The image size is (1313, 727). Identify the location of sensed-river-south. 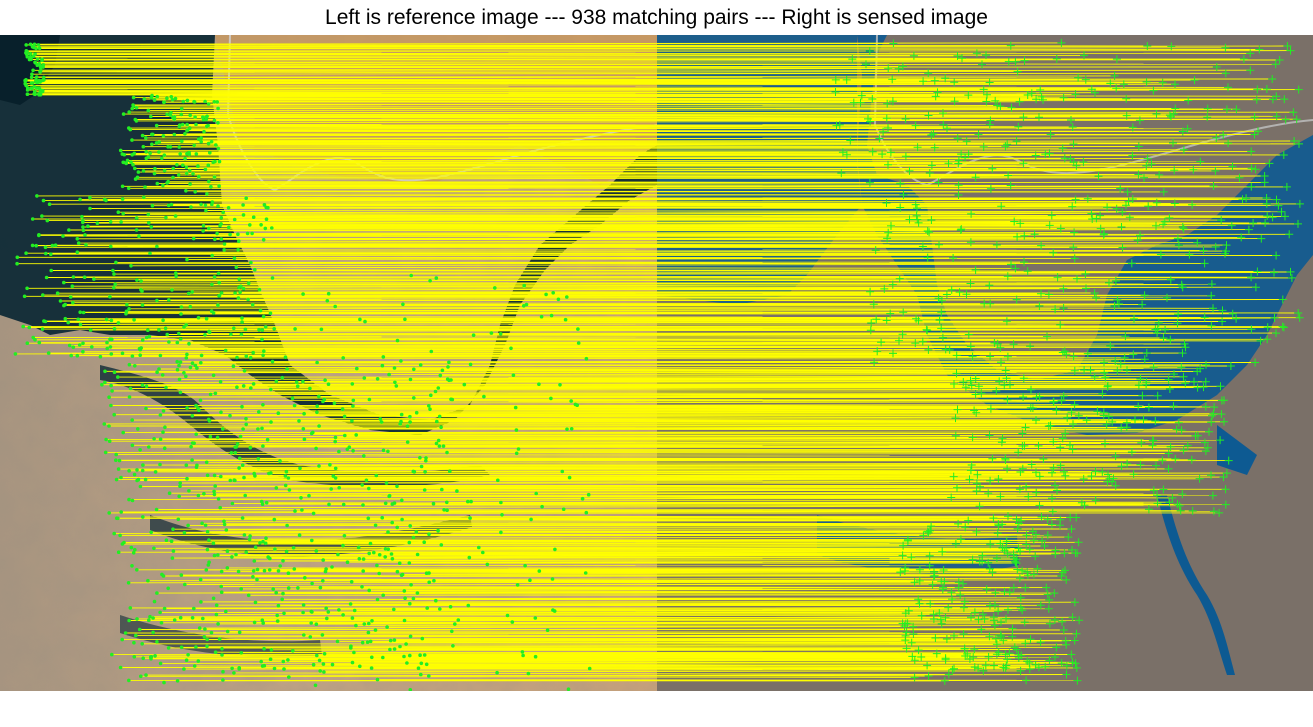
(1196, 585).